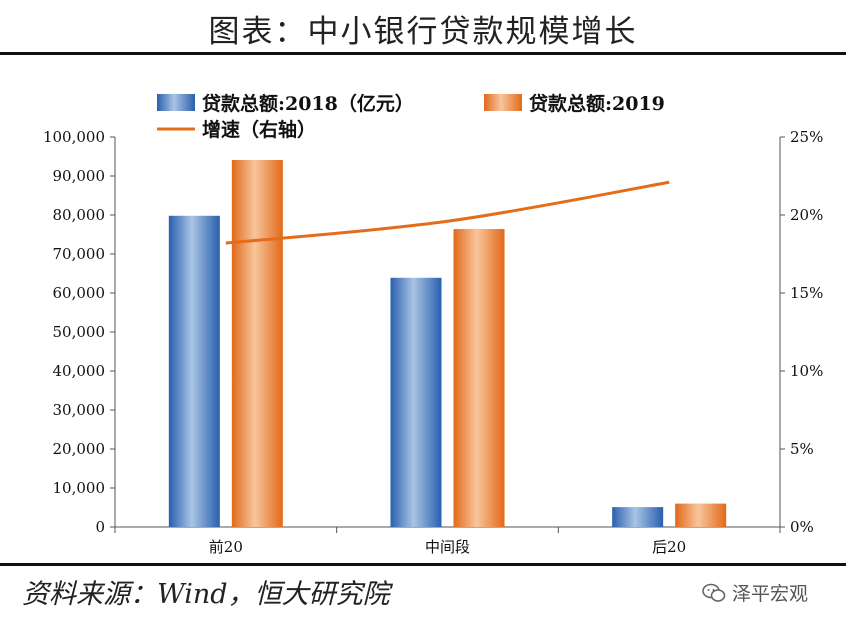 Image resolution: width=846 pixels, height=627 pixels. Describe the element at coordinates (74, 137) in the screenshot. I see `y-tick-label: 100,000` at that location.